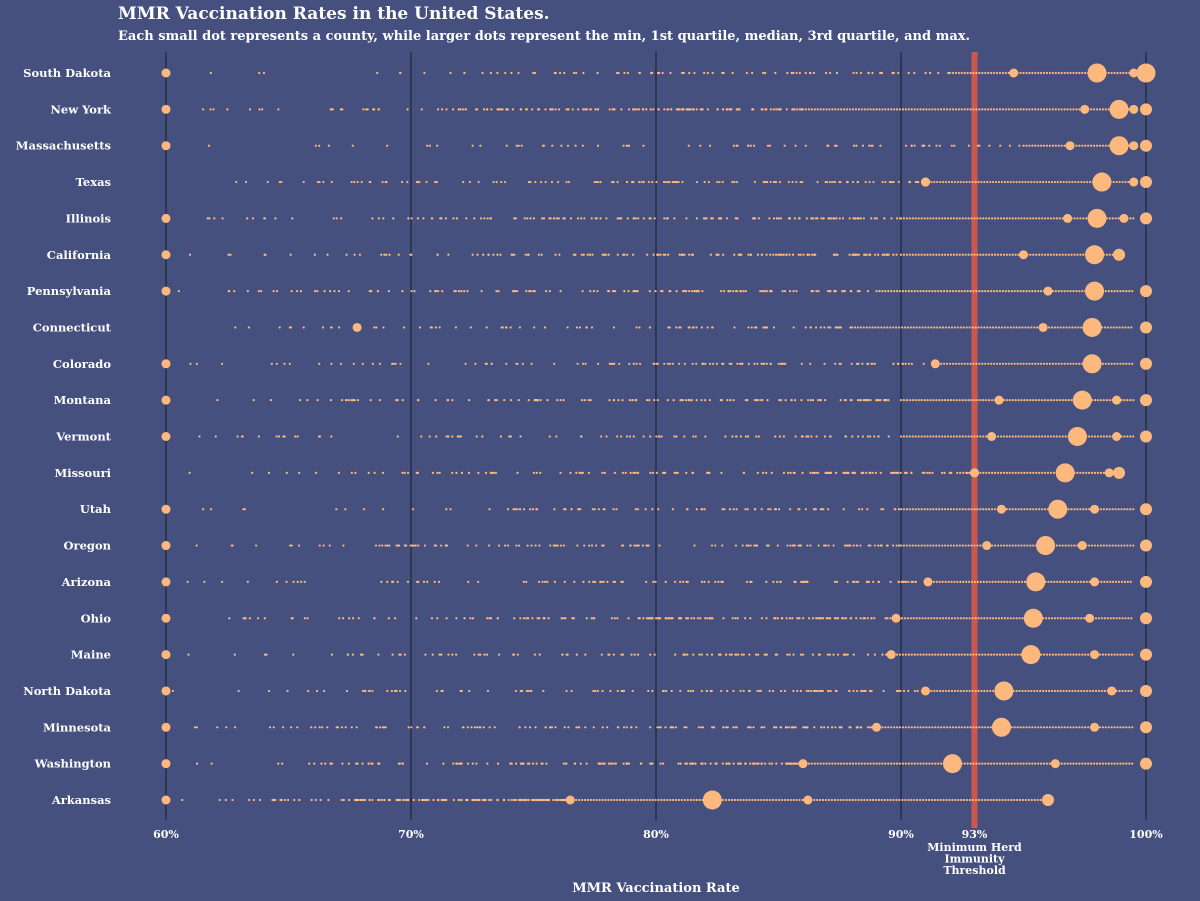 Image resolution: width=1200 pixels, height=901 pixels. What do you see at coordinates (589, 291) in the screenshot?
I see `state-row: Pennsylvania` at bounding box center [589, 291].